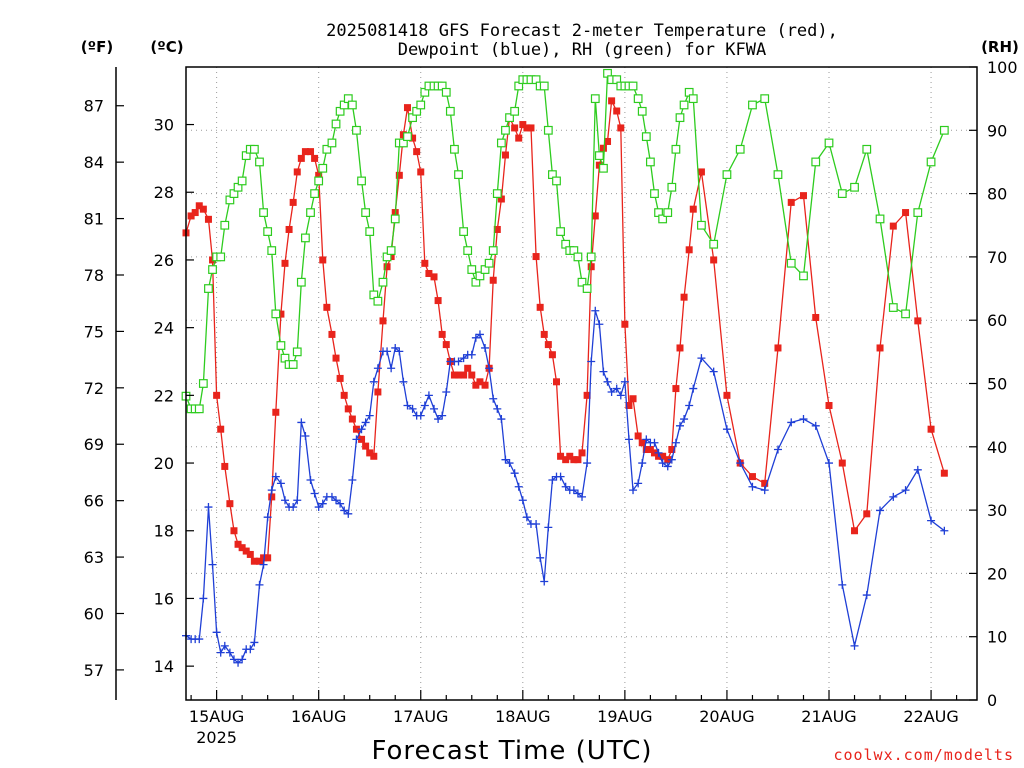 The height and width of the screenshot is (768, 1024). Describe the element at coordinates (997, 447) in the screenshot. I see `rh-tick-label: 40` at that location.